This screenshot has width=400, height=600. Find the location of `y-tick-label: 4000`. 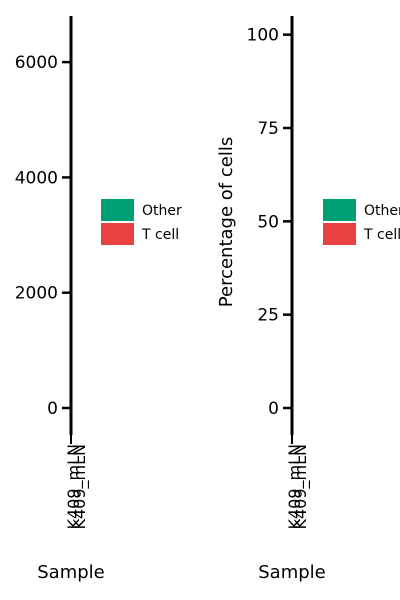

y-tick-label: 4000 is located at coordinates (36, 178).